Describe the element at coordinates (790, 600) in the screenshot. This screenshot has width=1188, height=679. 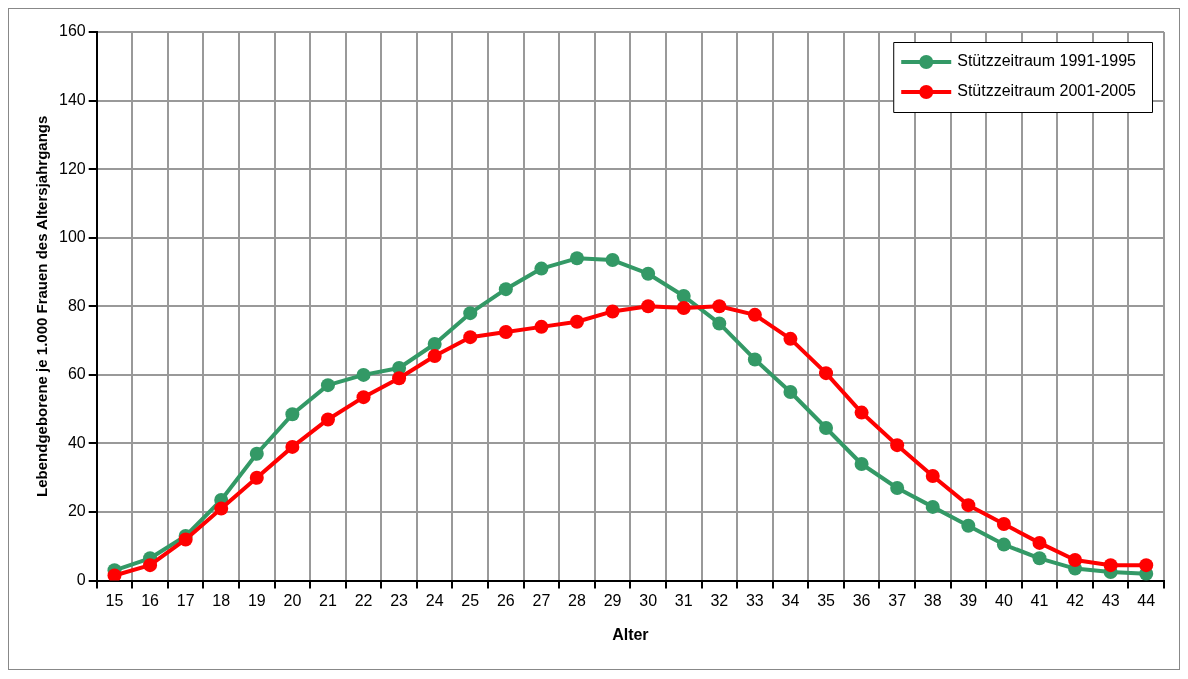
I see `x-tick-label: 34` at that location.